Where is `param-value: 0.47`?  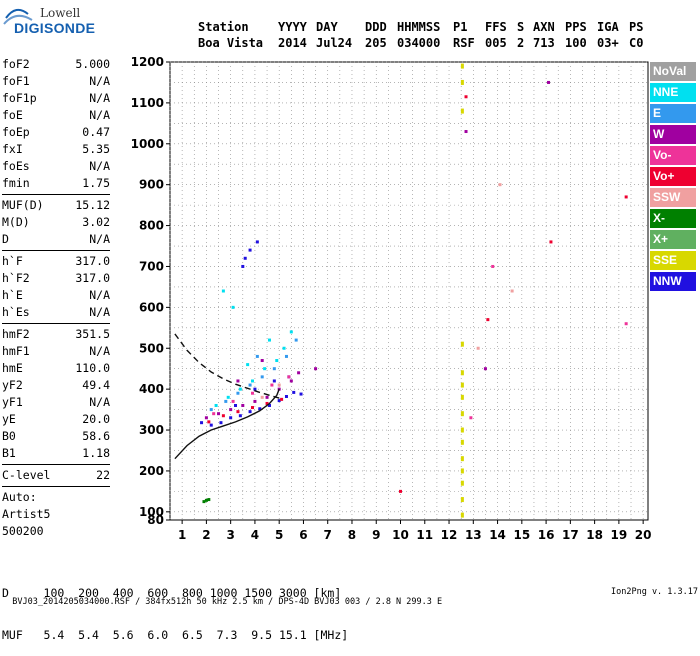 param-value: 0.47 is located at coordinates (96, 132).